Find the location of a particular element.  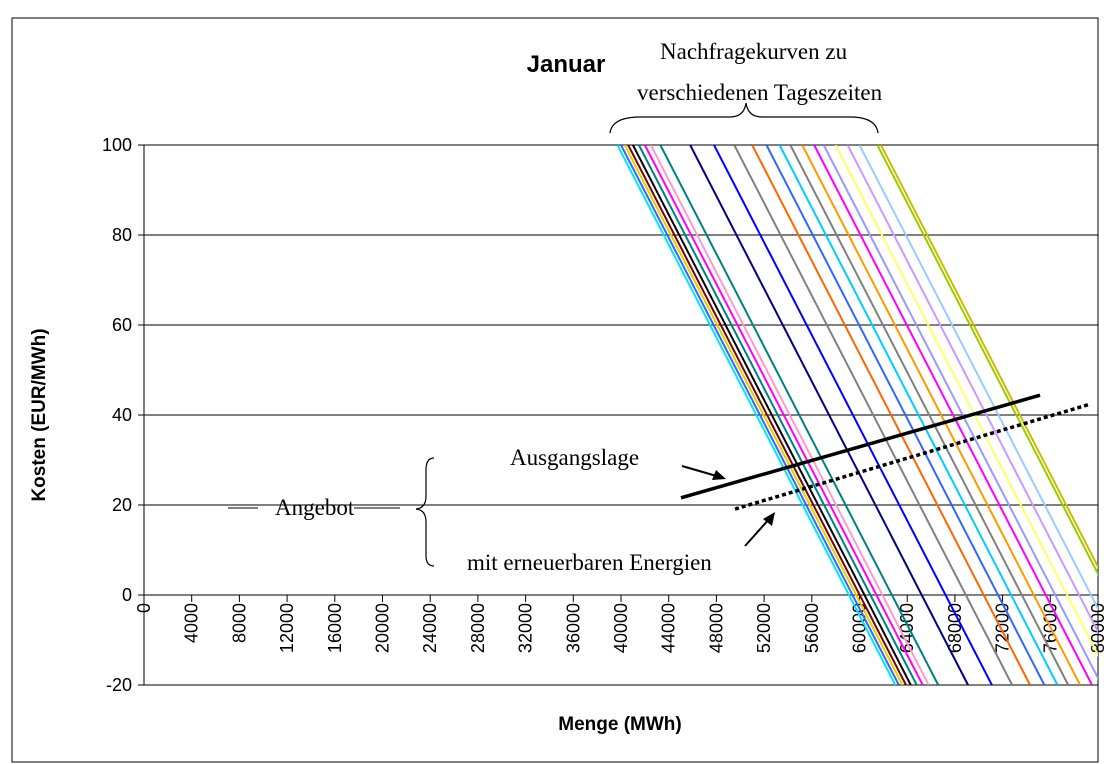

x-tick-label: 68000 is located at coordinates (955, 628).